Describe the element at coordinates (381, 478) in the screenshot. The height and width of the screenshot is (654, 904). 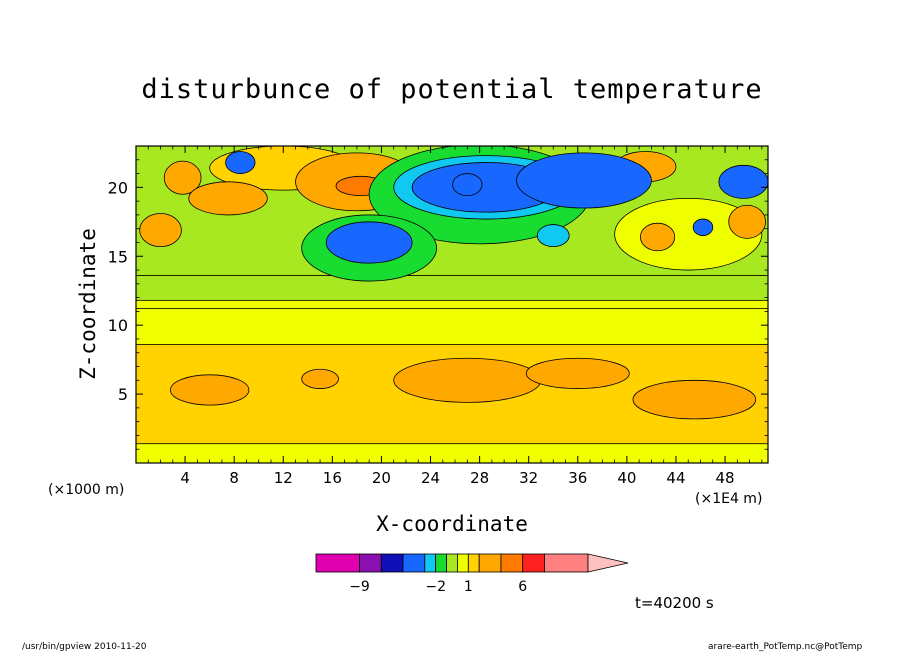
I see `x-tick-label: 20` at that location.